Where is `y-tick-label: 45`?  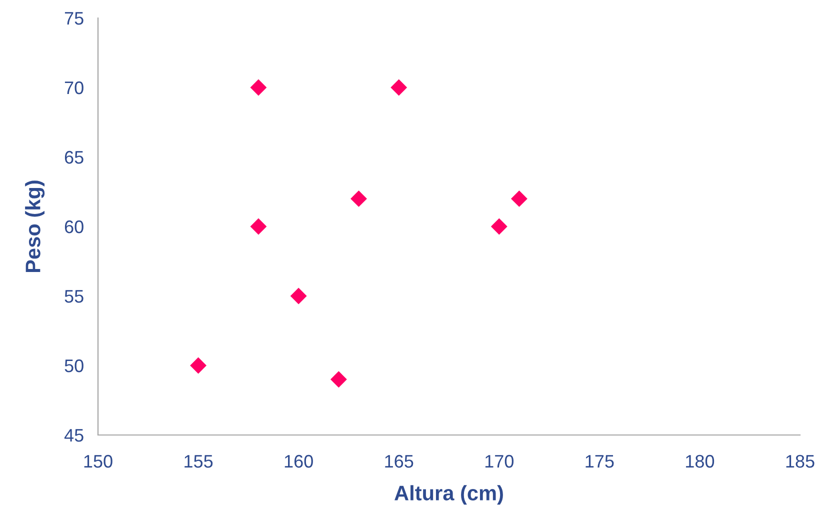
y-tick-label: 45 is located at coordinates (74, 435).